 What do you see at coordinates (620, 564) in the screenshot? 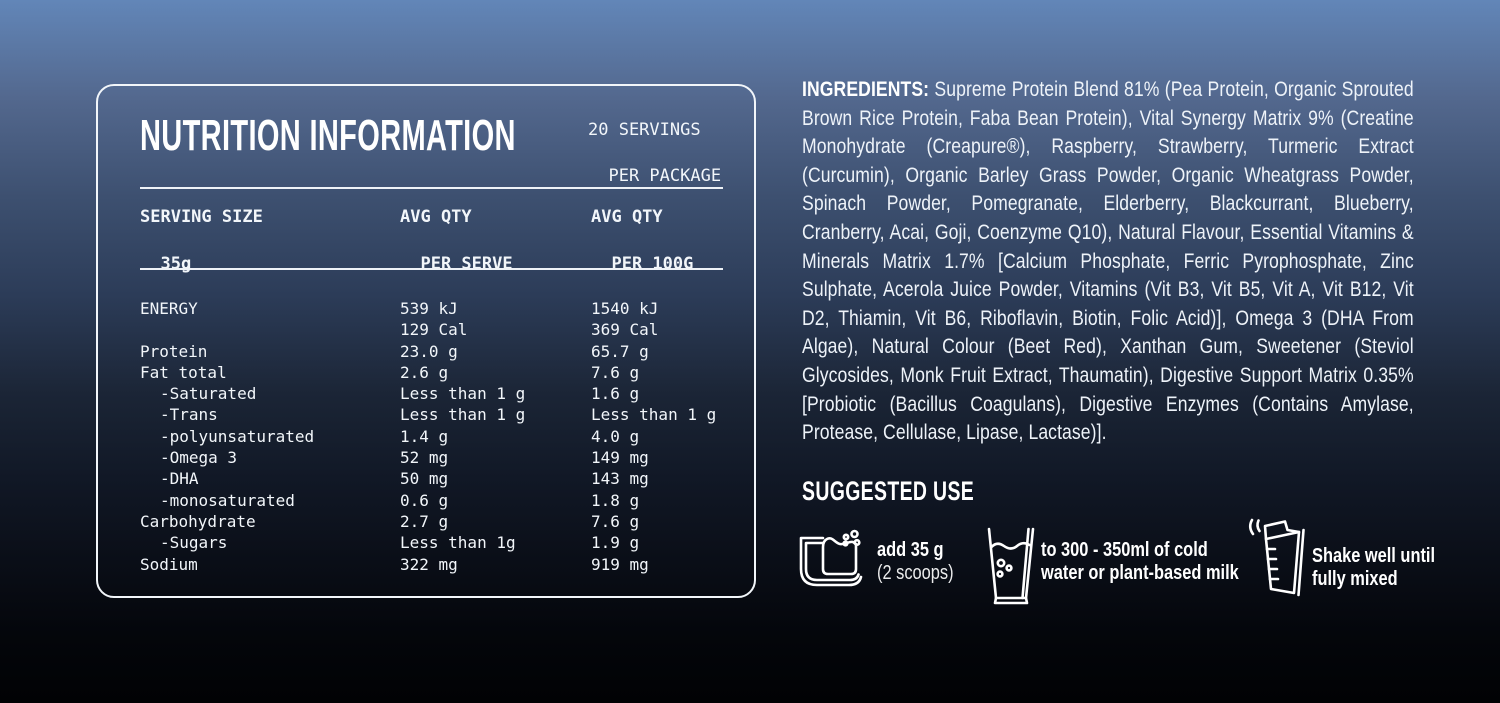
I see `row-per100: 919 mg` at bounding box center [620, 564].